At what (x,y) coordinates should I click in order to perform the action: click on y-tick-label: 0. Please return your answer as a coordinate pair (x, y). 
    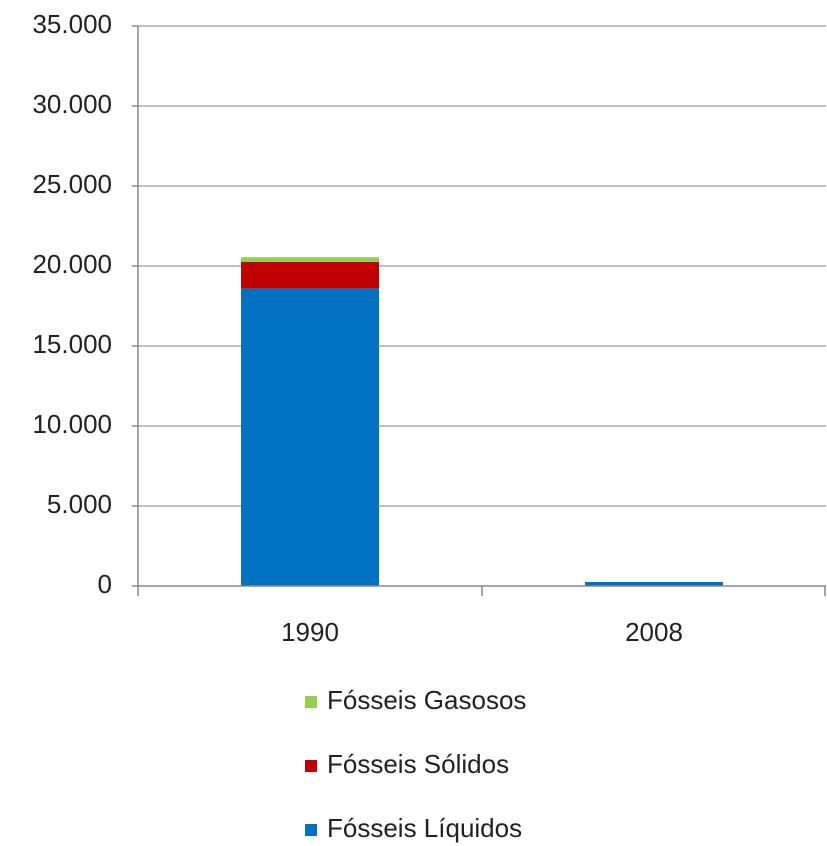
    Looking at the image, I should click on (105, 584).